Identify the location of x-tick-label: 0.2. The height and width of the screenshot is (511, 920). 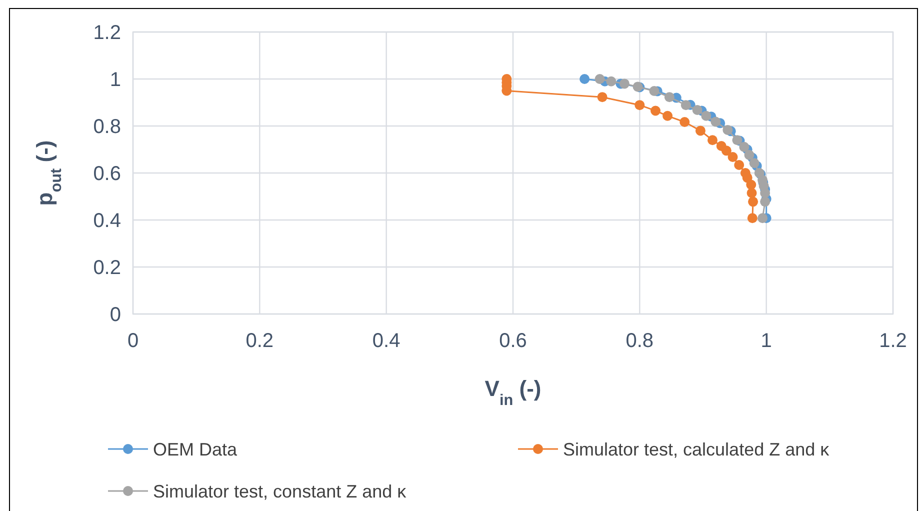
(260, 341).